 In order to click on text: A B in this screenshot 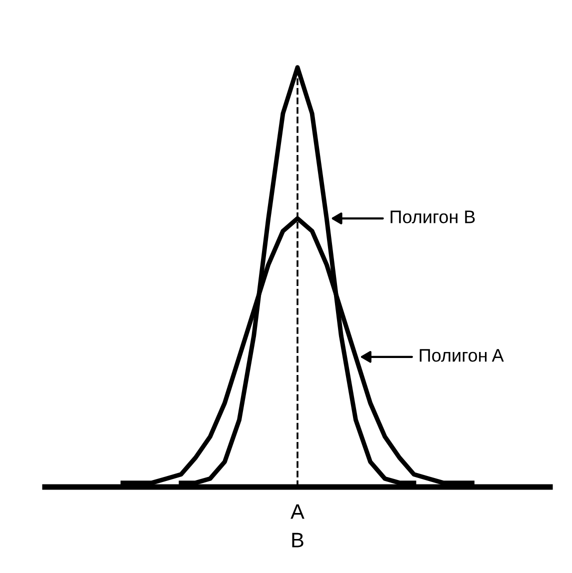, I will do `click(297, 526)`.